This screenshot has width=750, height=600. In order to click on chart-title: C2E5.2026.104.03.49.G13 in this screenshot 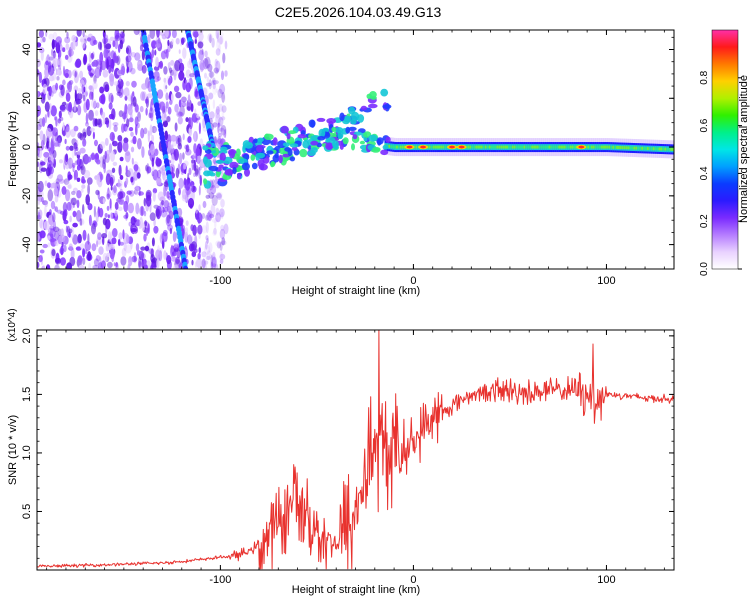, I will do `click(358, 12)`.